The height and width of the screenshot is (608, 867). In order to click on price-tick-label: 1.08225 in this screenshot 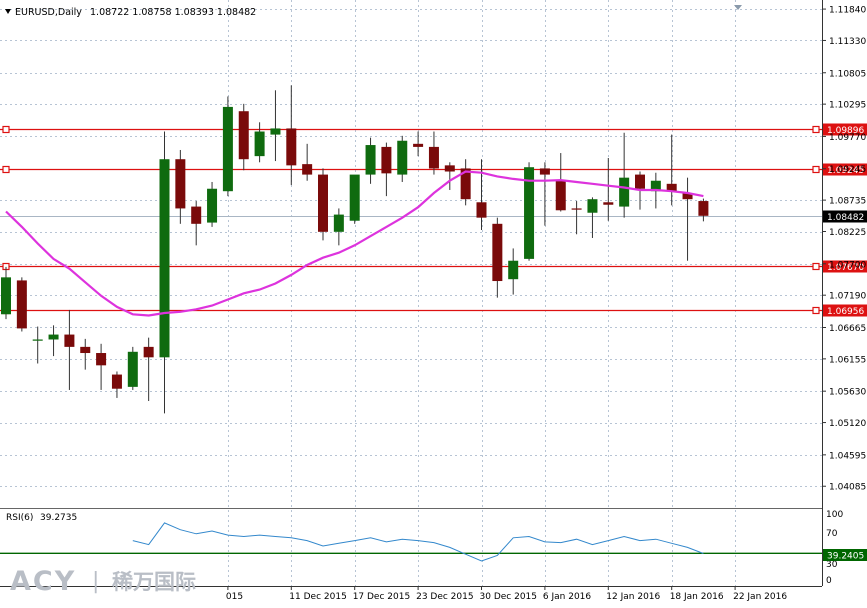, I will do `click(847, 233)`.